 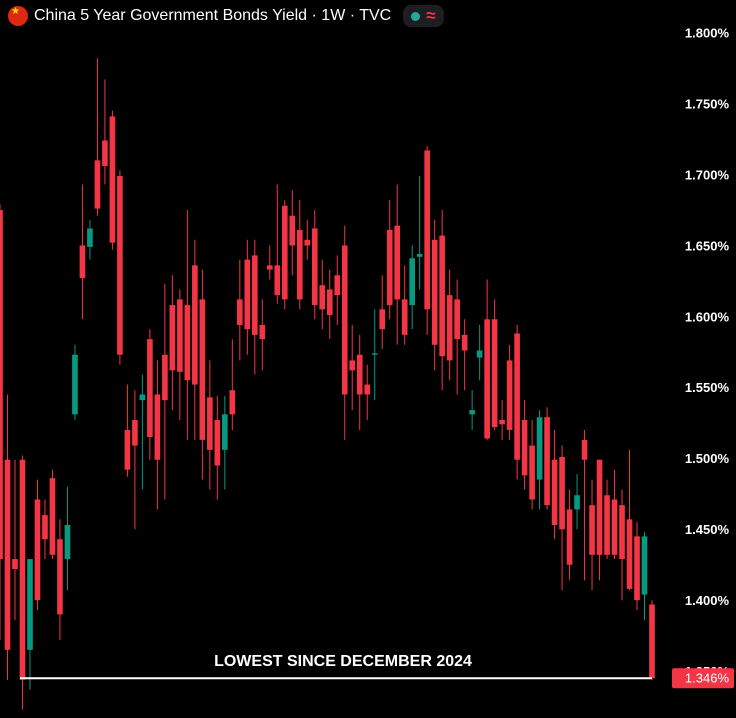 I want to click on status-dot, so click(x=416, y=16).